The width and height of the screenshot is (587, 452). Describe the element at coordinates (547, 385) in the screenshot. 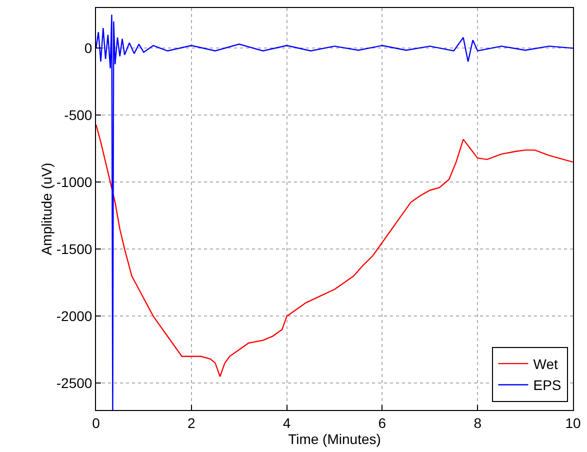

I see `legend-label: EPS` at that location.